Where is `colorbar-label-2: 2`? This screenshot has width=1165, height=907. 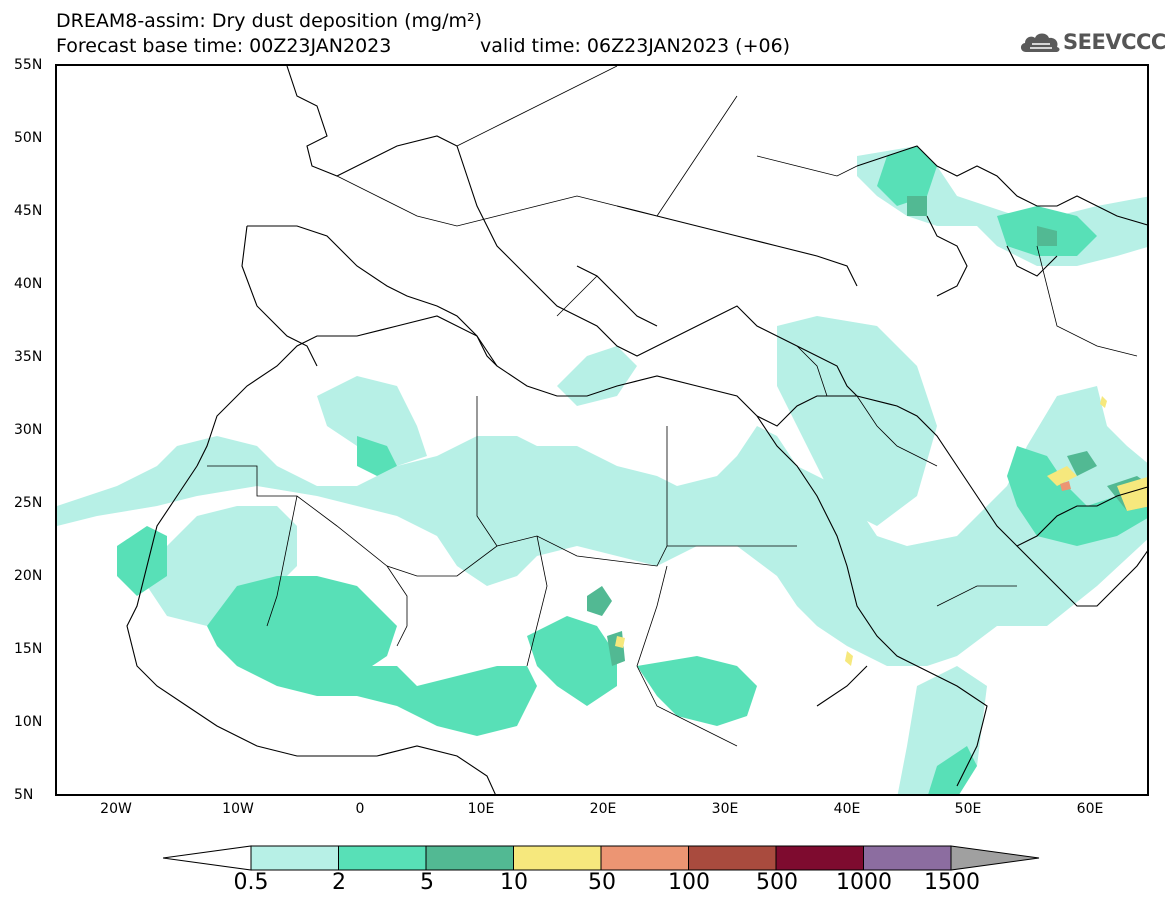
colorbar-label-2: 2 is located at coordinates (339, 882).